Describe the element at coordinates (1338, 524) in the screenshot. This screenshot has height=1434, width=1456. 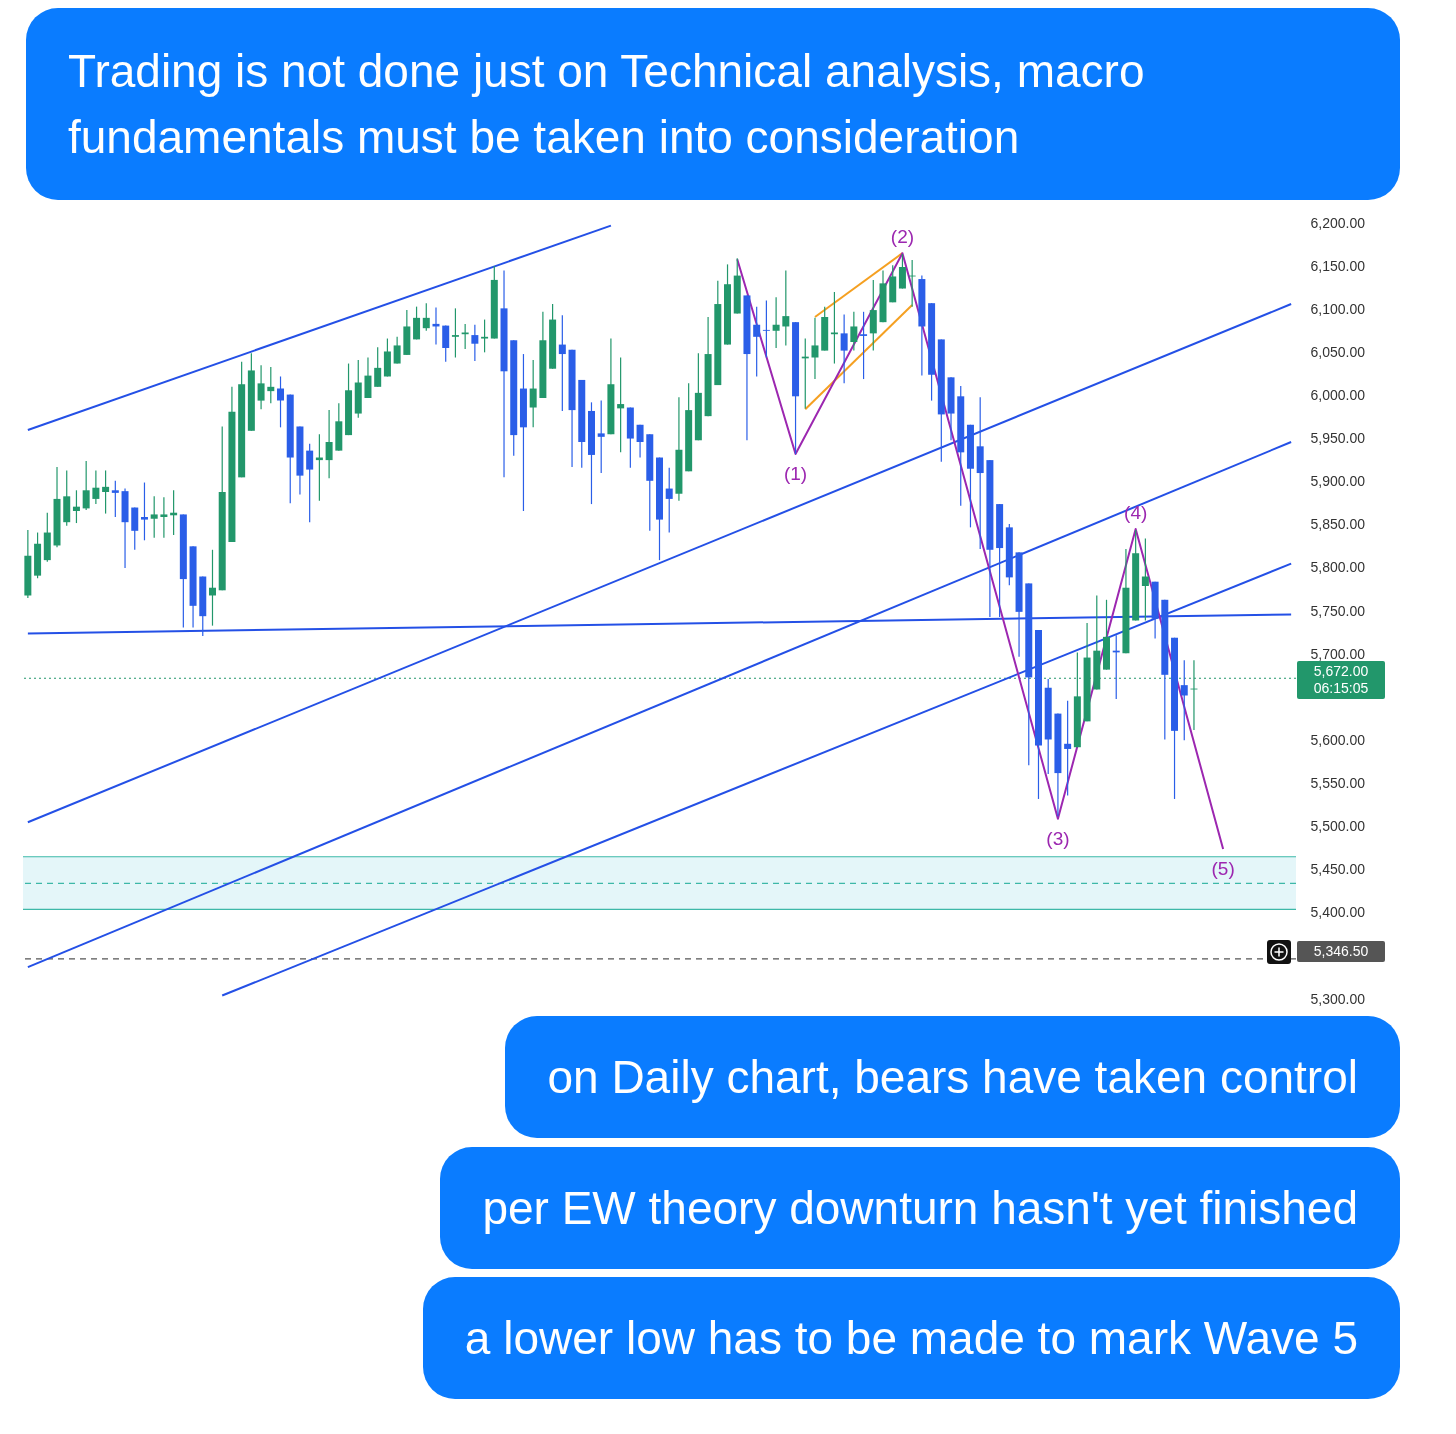
I see `y-tick-label: 5,850.00` at that location.